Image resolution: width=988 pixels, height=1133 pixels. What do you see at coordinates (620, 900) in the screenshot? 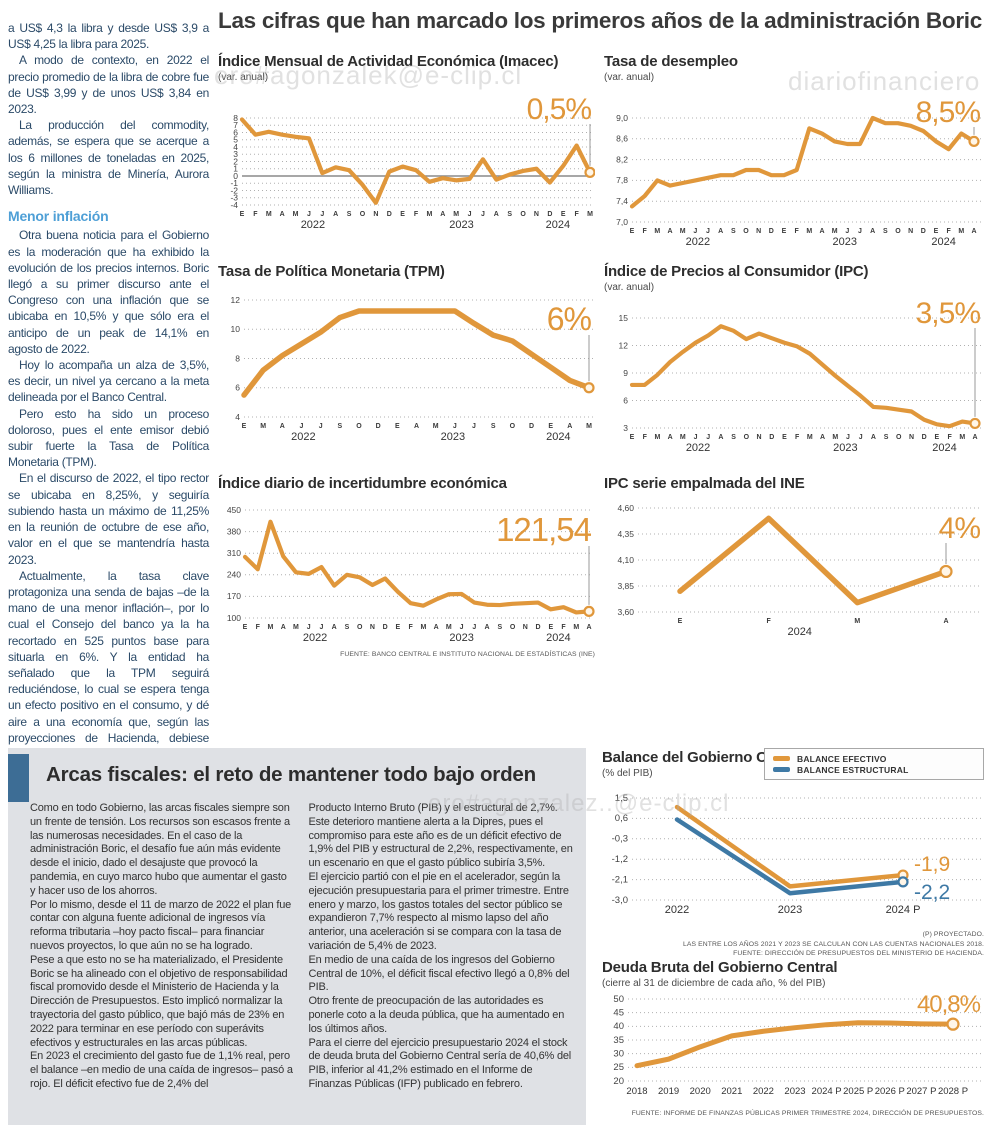
I see `y-tick-label: -3,0` at bounding box center [620, 900].